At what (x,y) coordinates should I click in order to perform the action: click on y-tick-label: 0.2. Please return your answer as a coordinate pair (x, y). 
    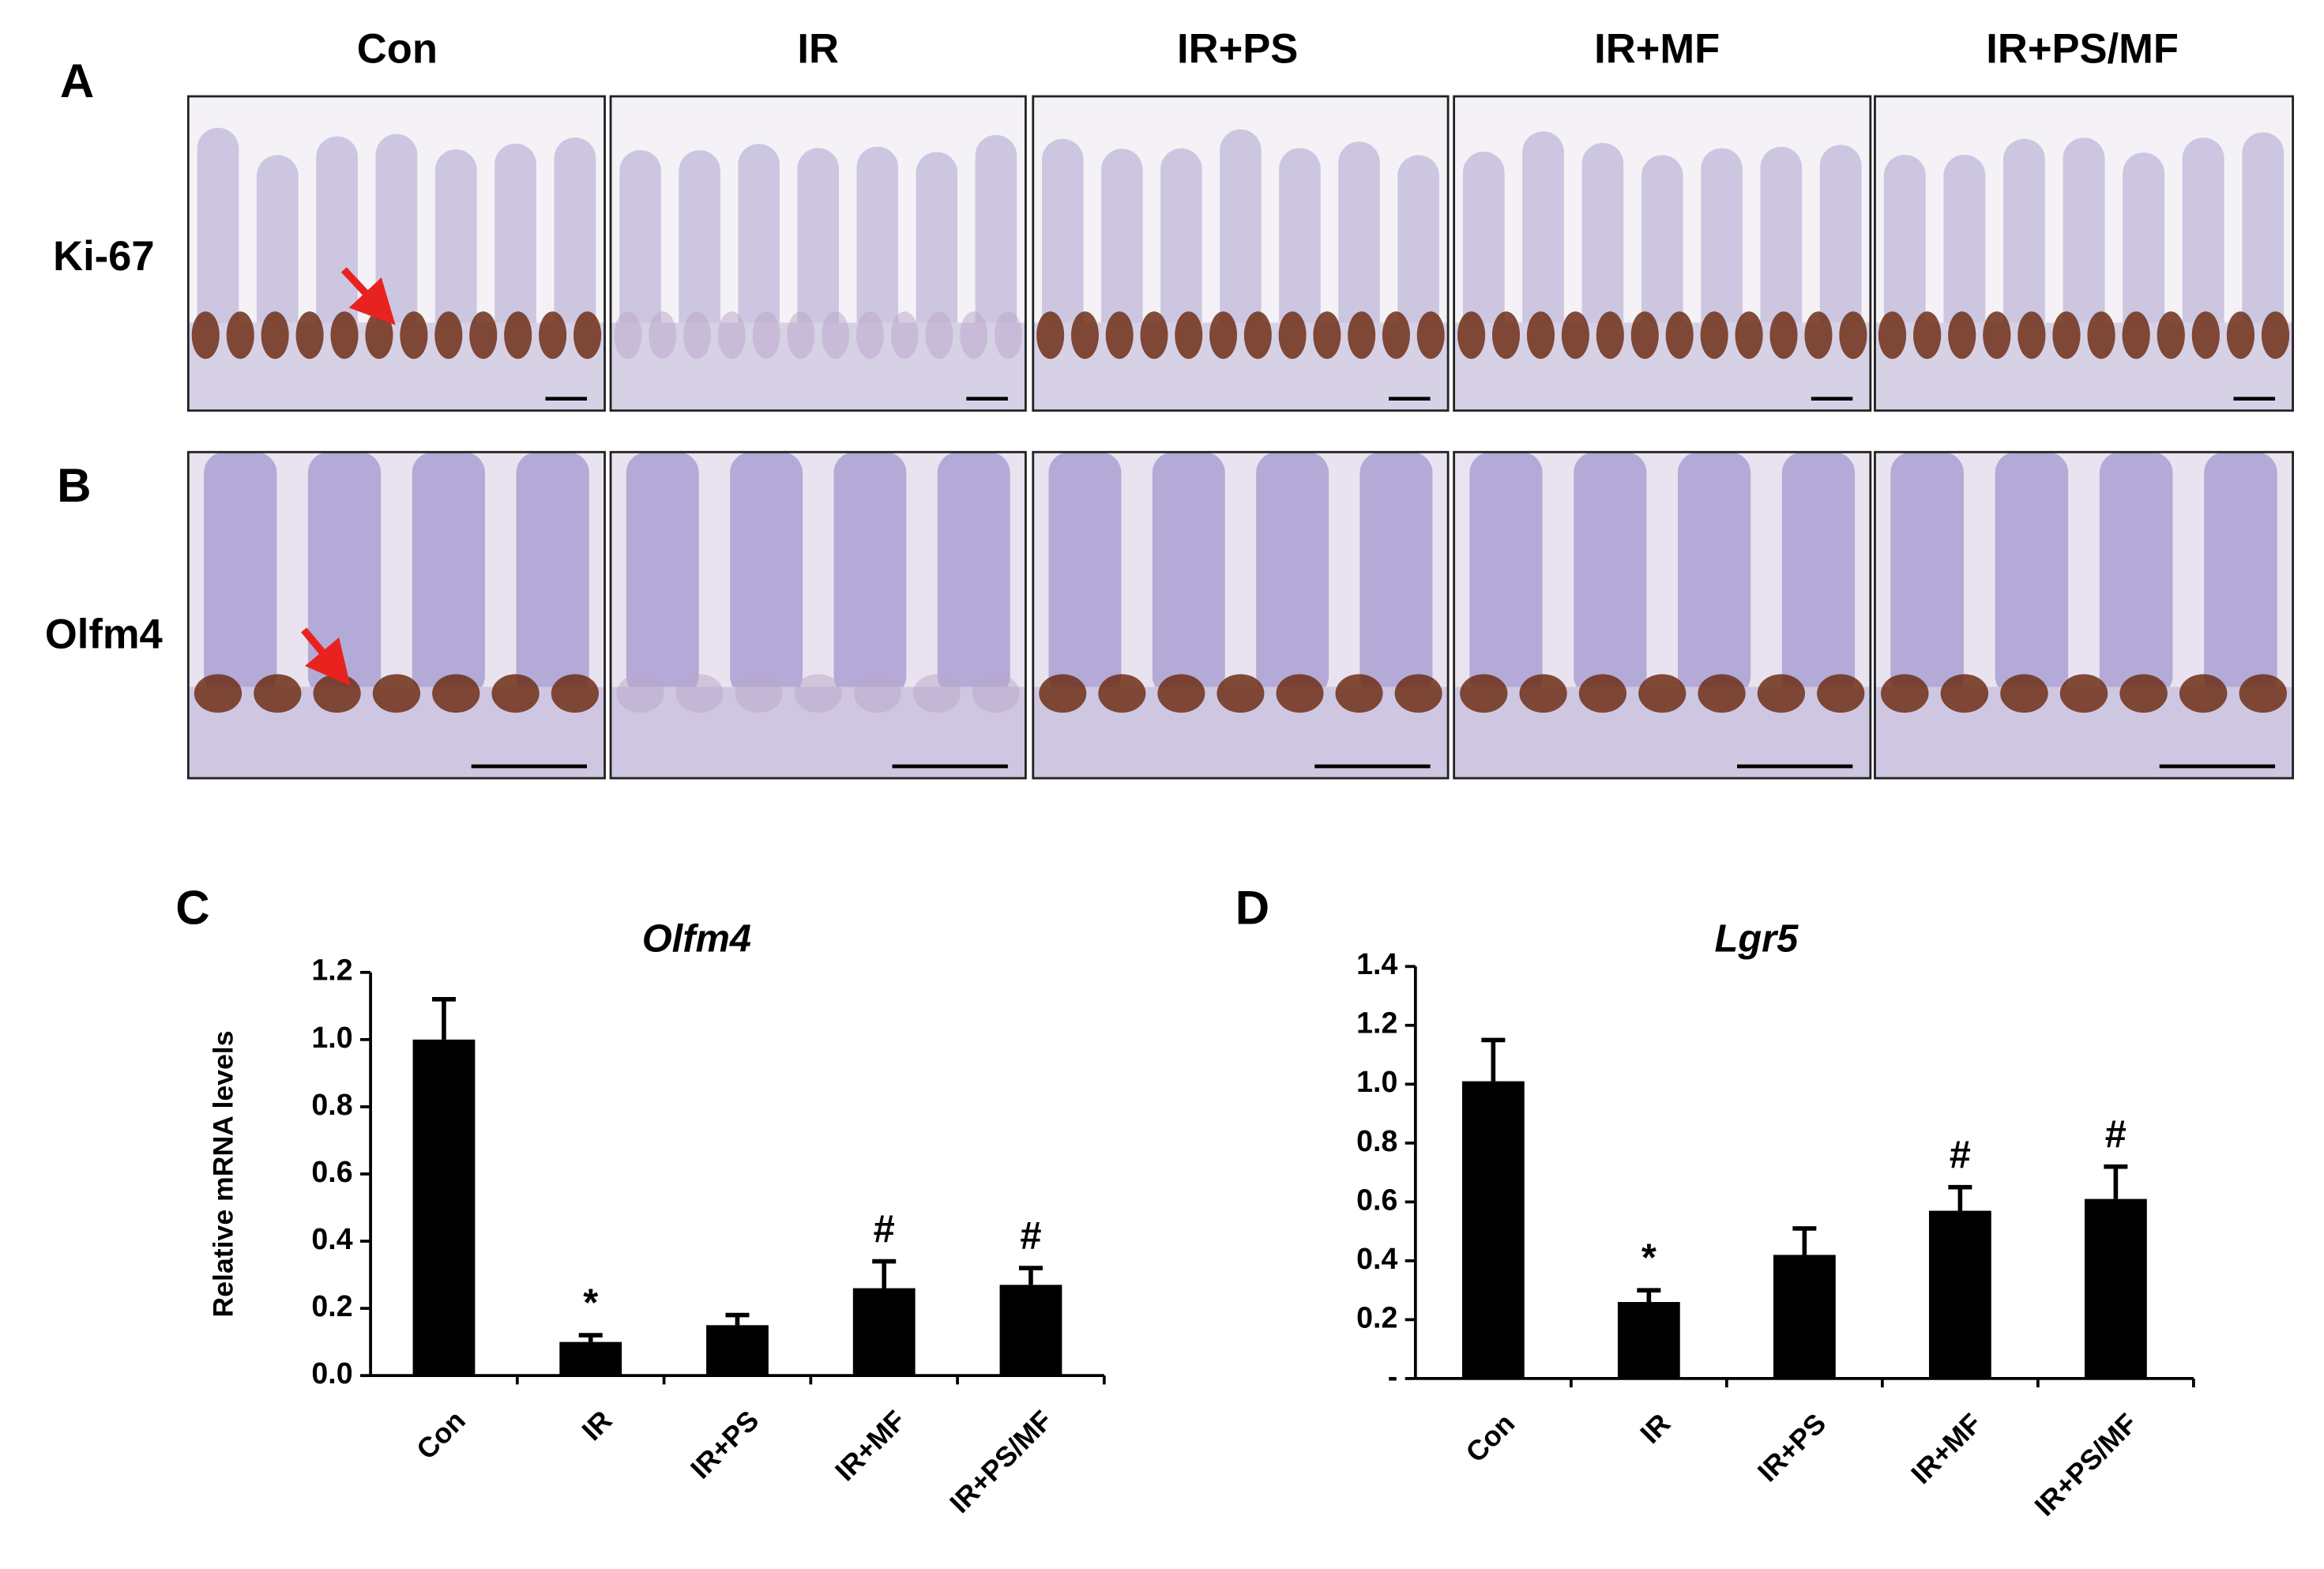
    Looking at the image, I should click on (331, 1306).